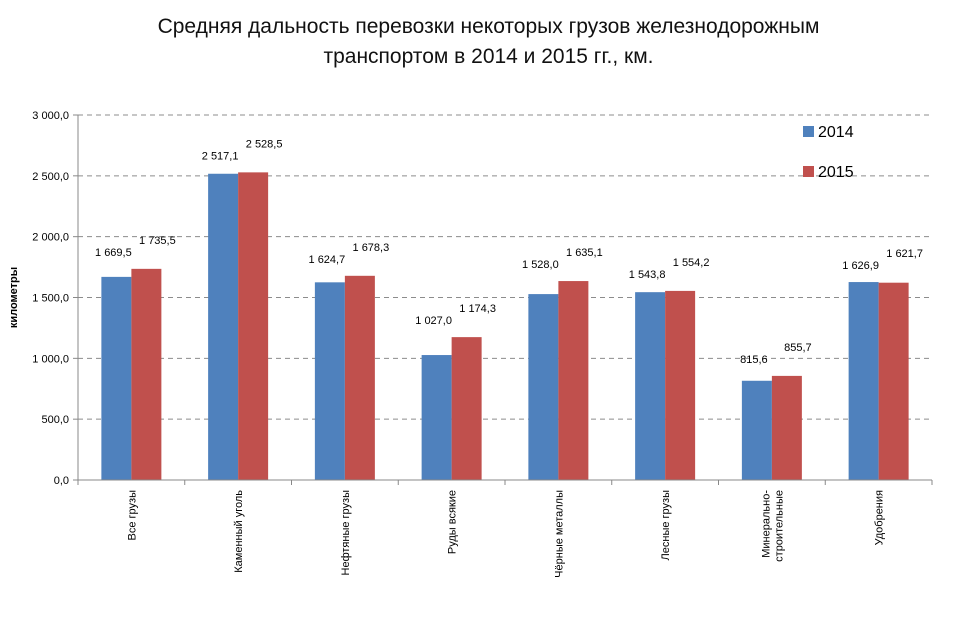 The height and width of the screenshot is (632, 977). I want to click on x-category-label-line: Каменный уголь, so click(239, 531).